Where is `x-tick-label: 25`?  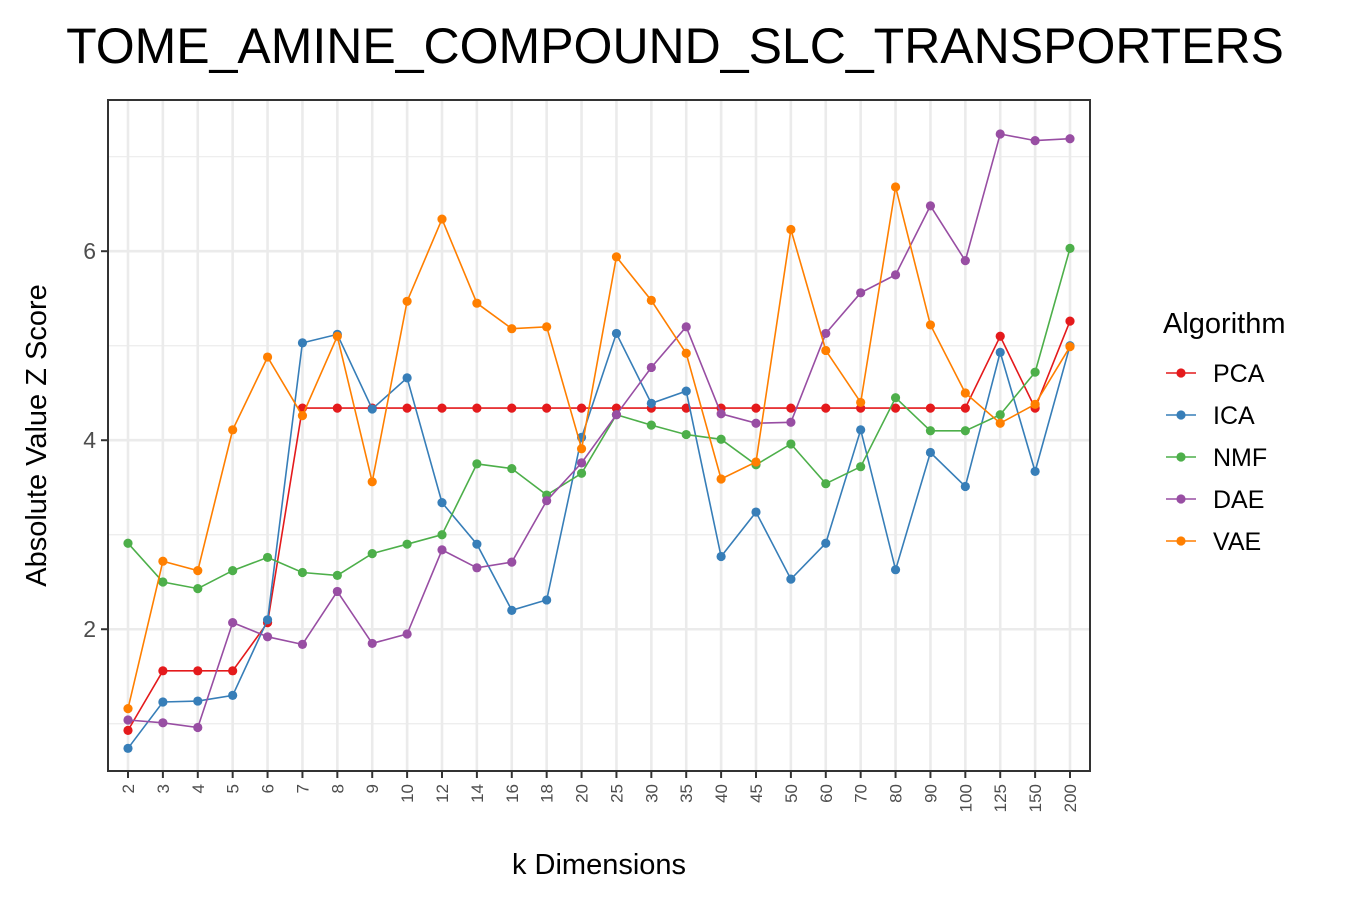
x-tick-label: 25 is located at coordinates (616, 793).